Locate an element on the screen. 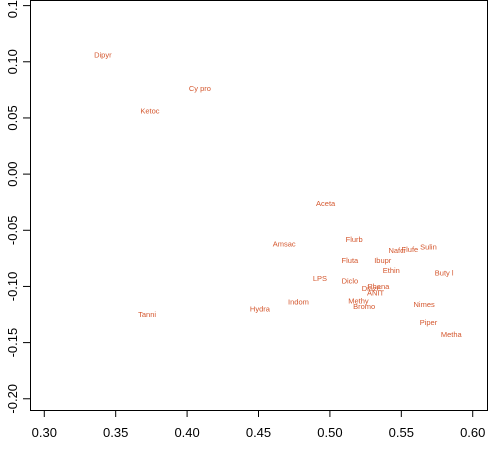 This screenshot has width=489, height=449. point-label: Nimes is located at coordinates (425, 304).